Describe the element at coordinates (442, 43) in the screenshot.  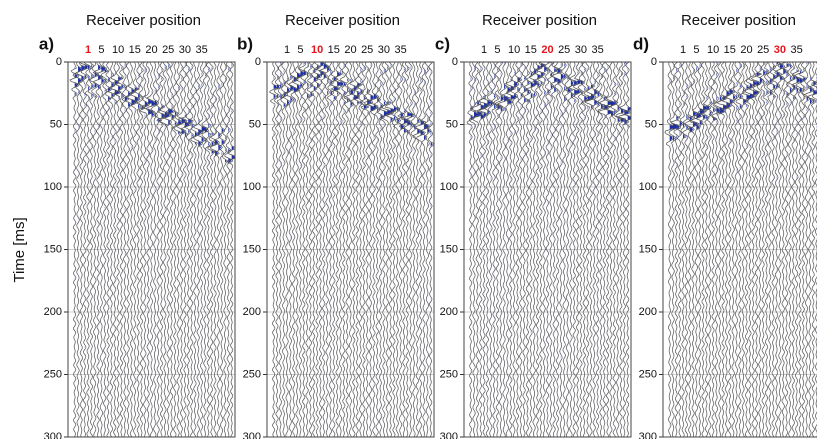
I see `panel-label: c)` at that location.